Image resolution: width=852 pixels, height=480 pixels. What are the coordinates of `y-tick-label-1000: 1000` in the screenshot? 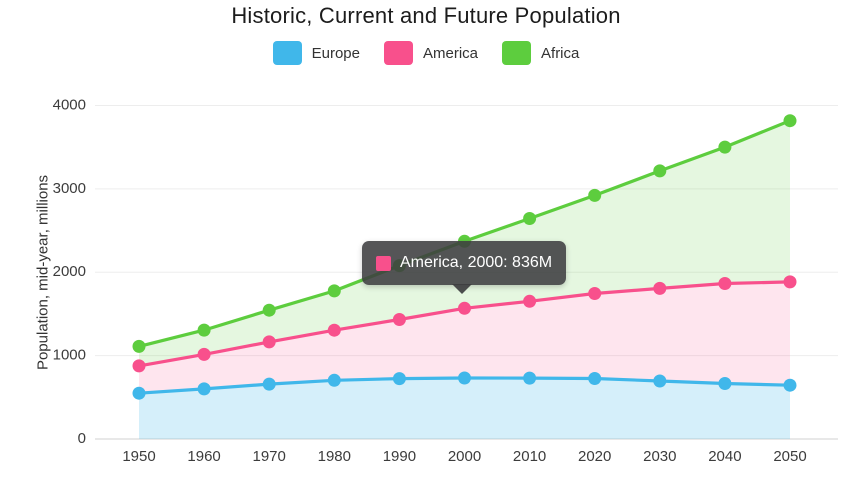 It's located at (69, 355).